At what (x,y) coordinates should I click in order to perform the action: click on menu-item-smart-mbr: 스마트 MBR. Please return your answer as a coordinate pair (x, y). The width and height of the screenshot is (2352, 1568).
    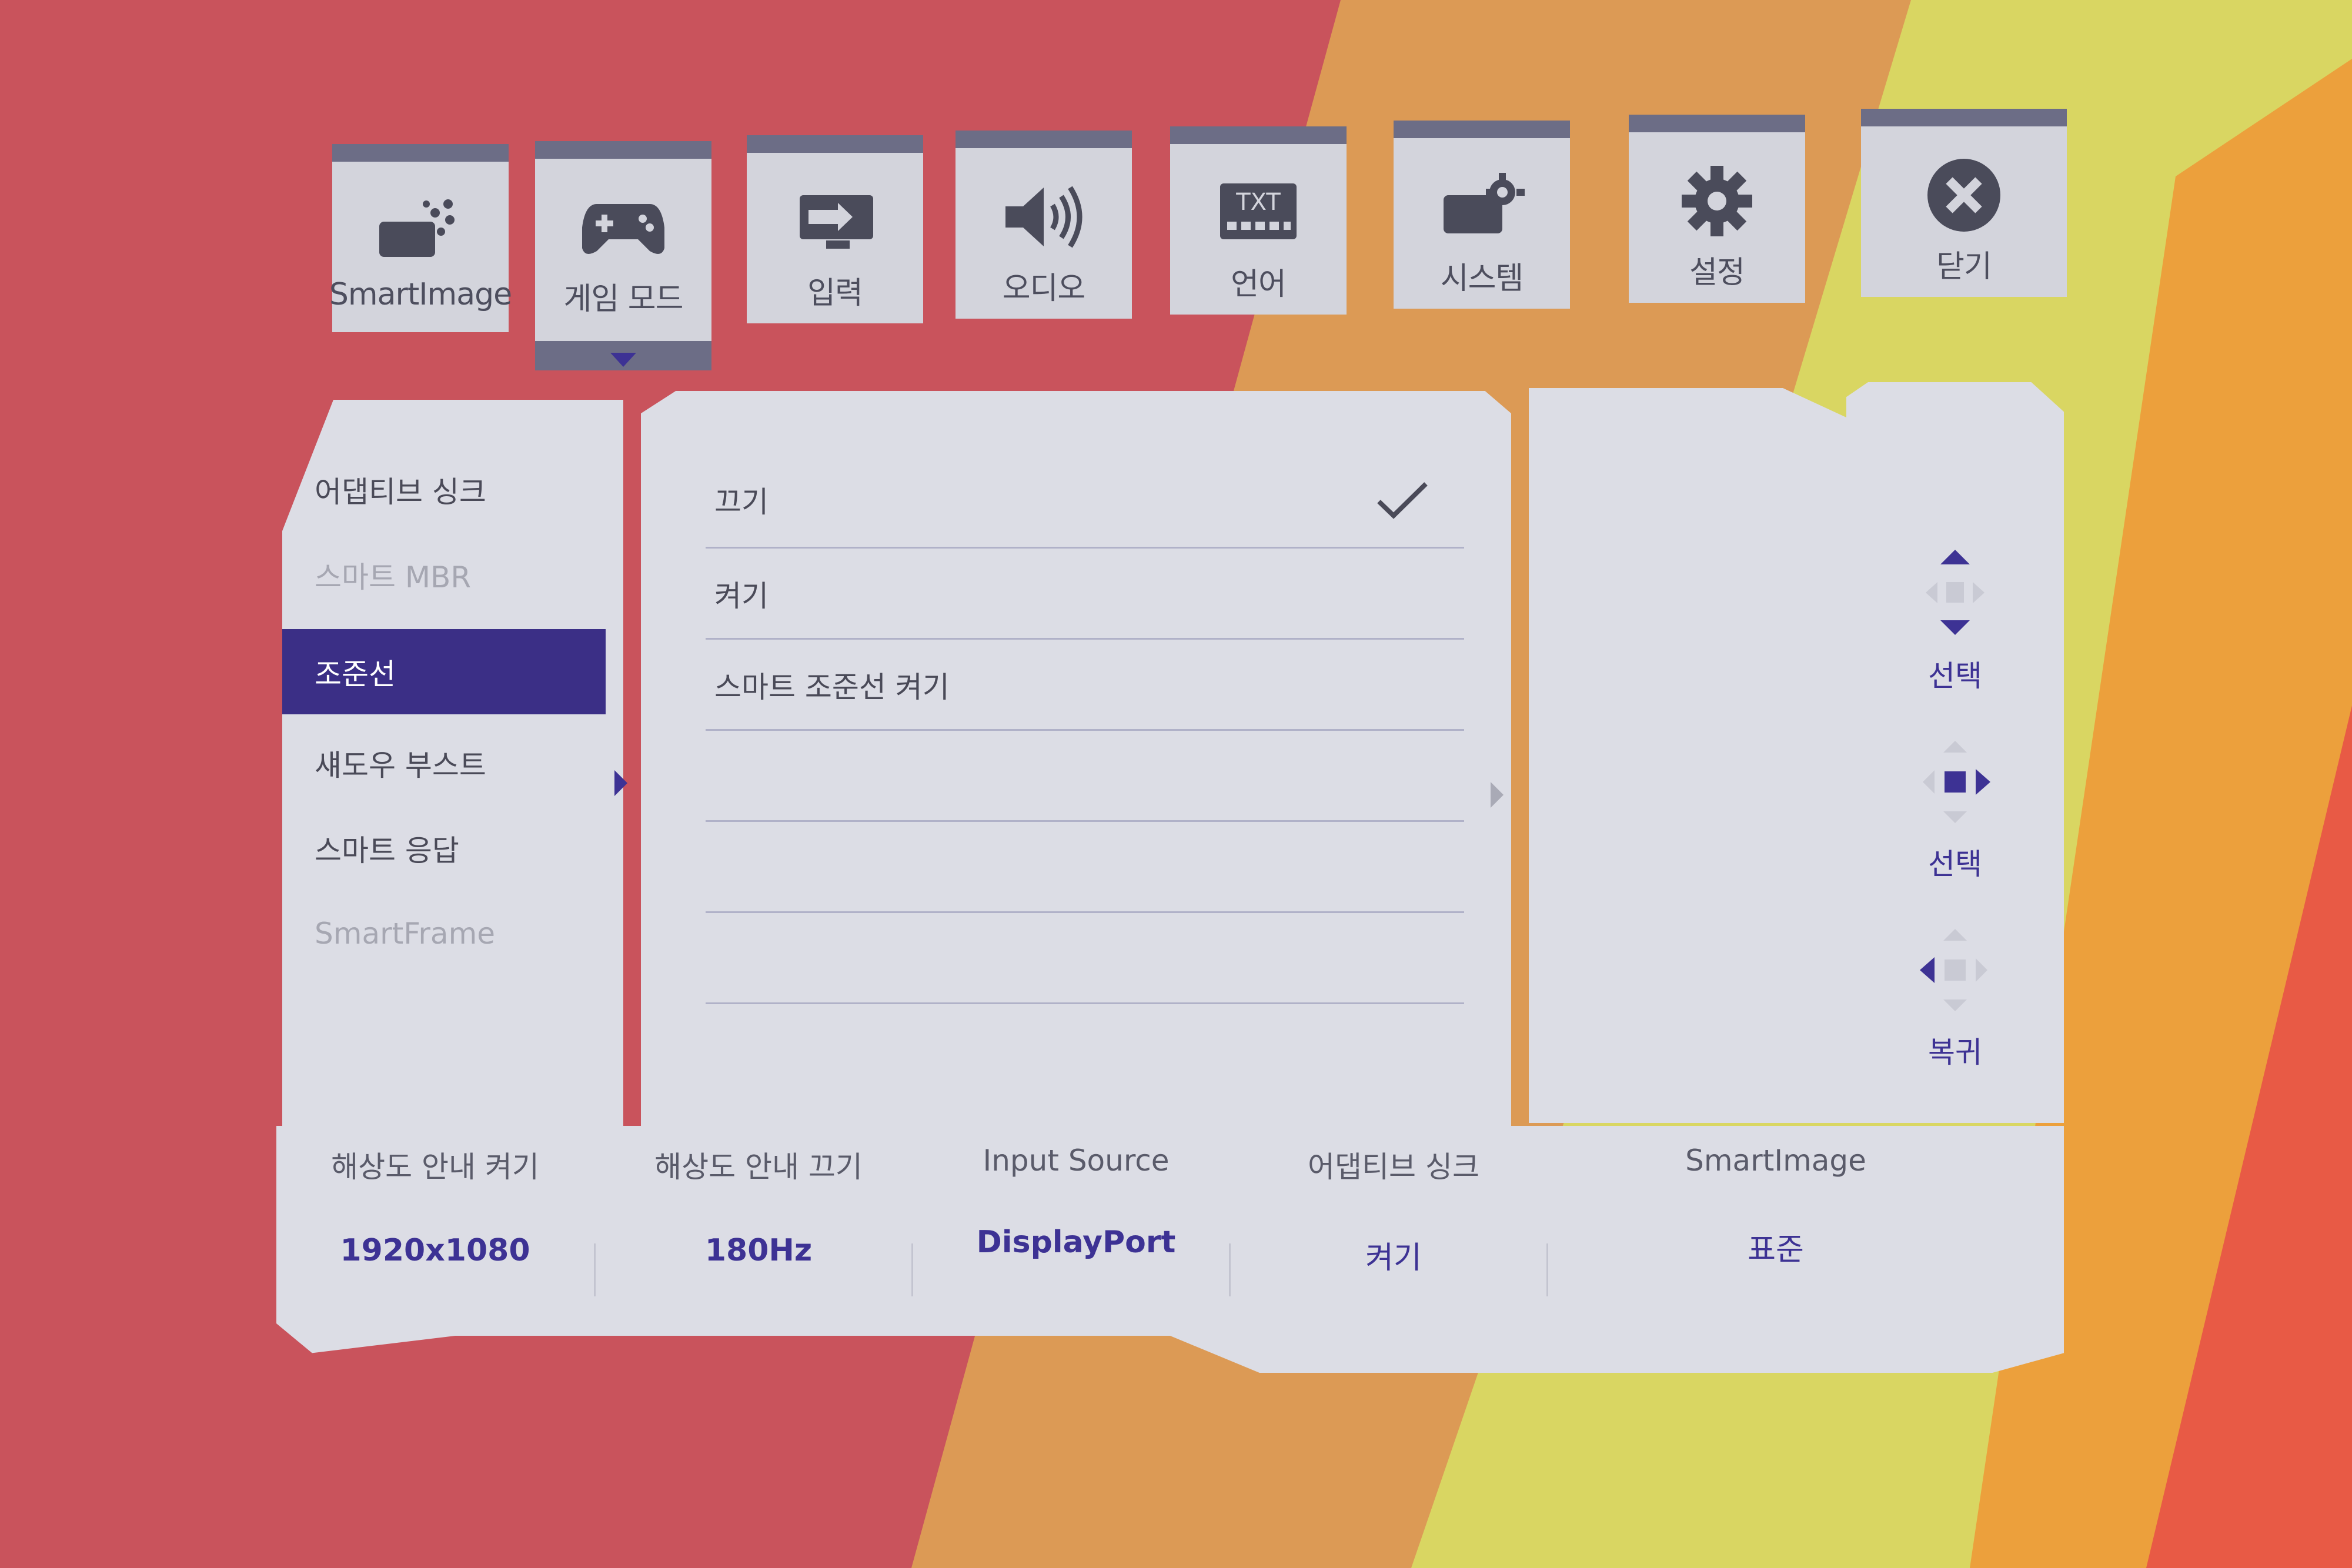
    Looking at the image, I should click on (452, 574).